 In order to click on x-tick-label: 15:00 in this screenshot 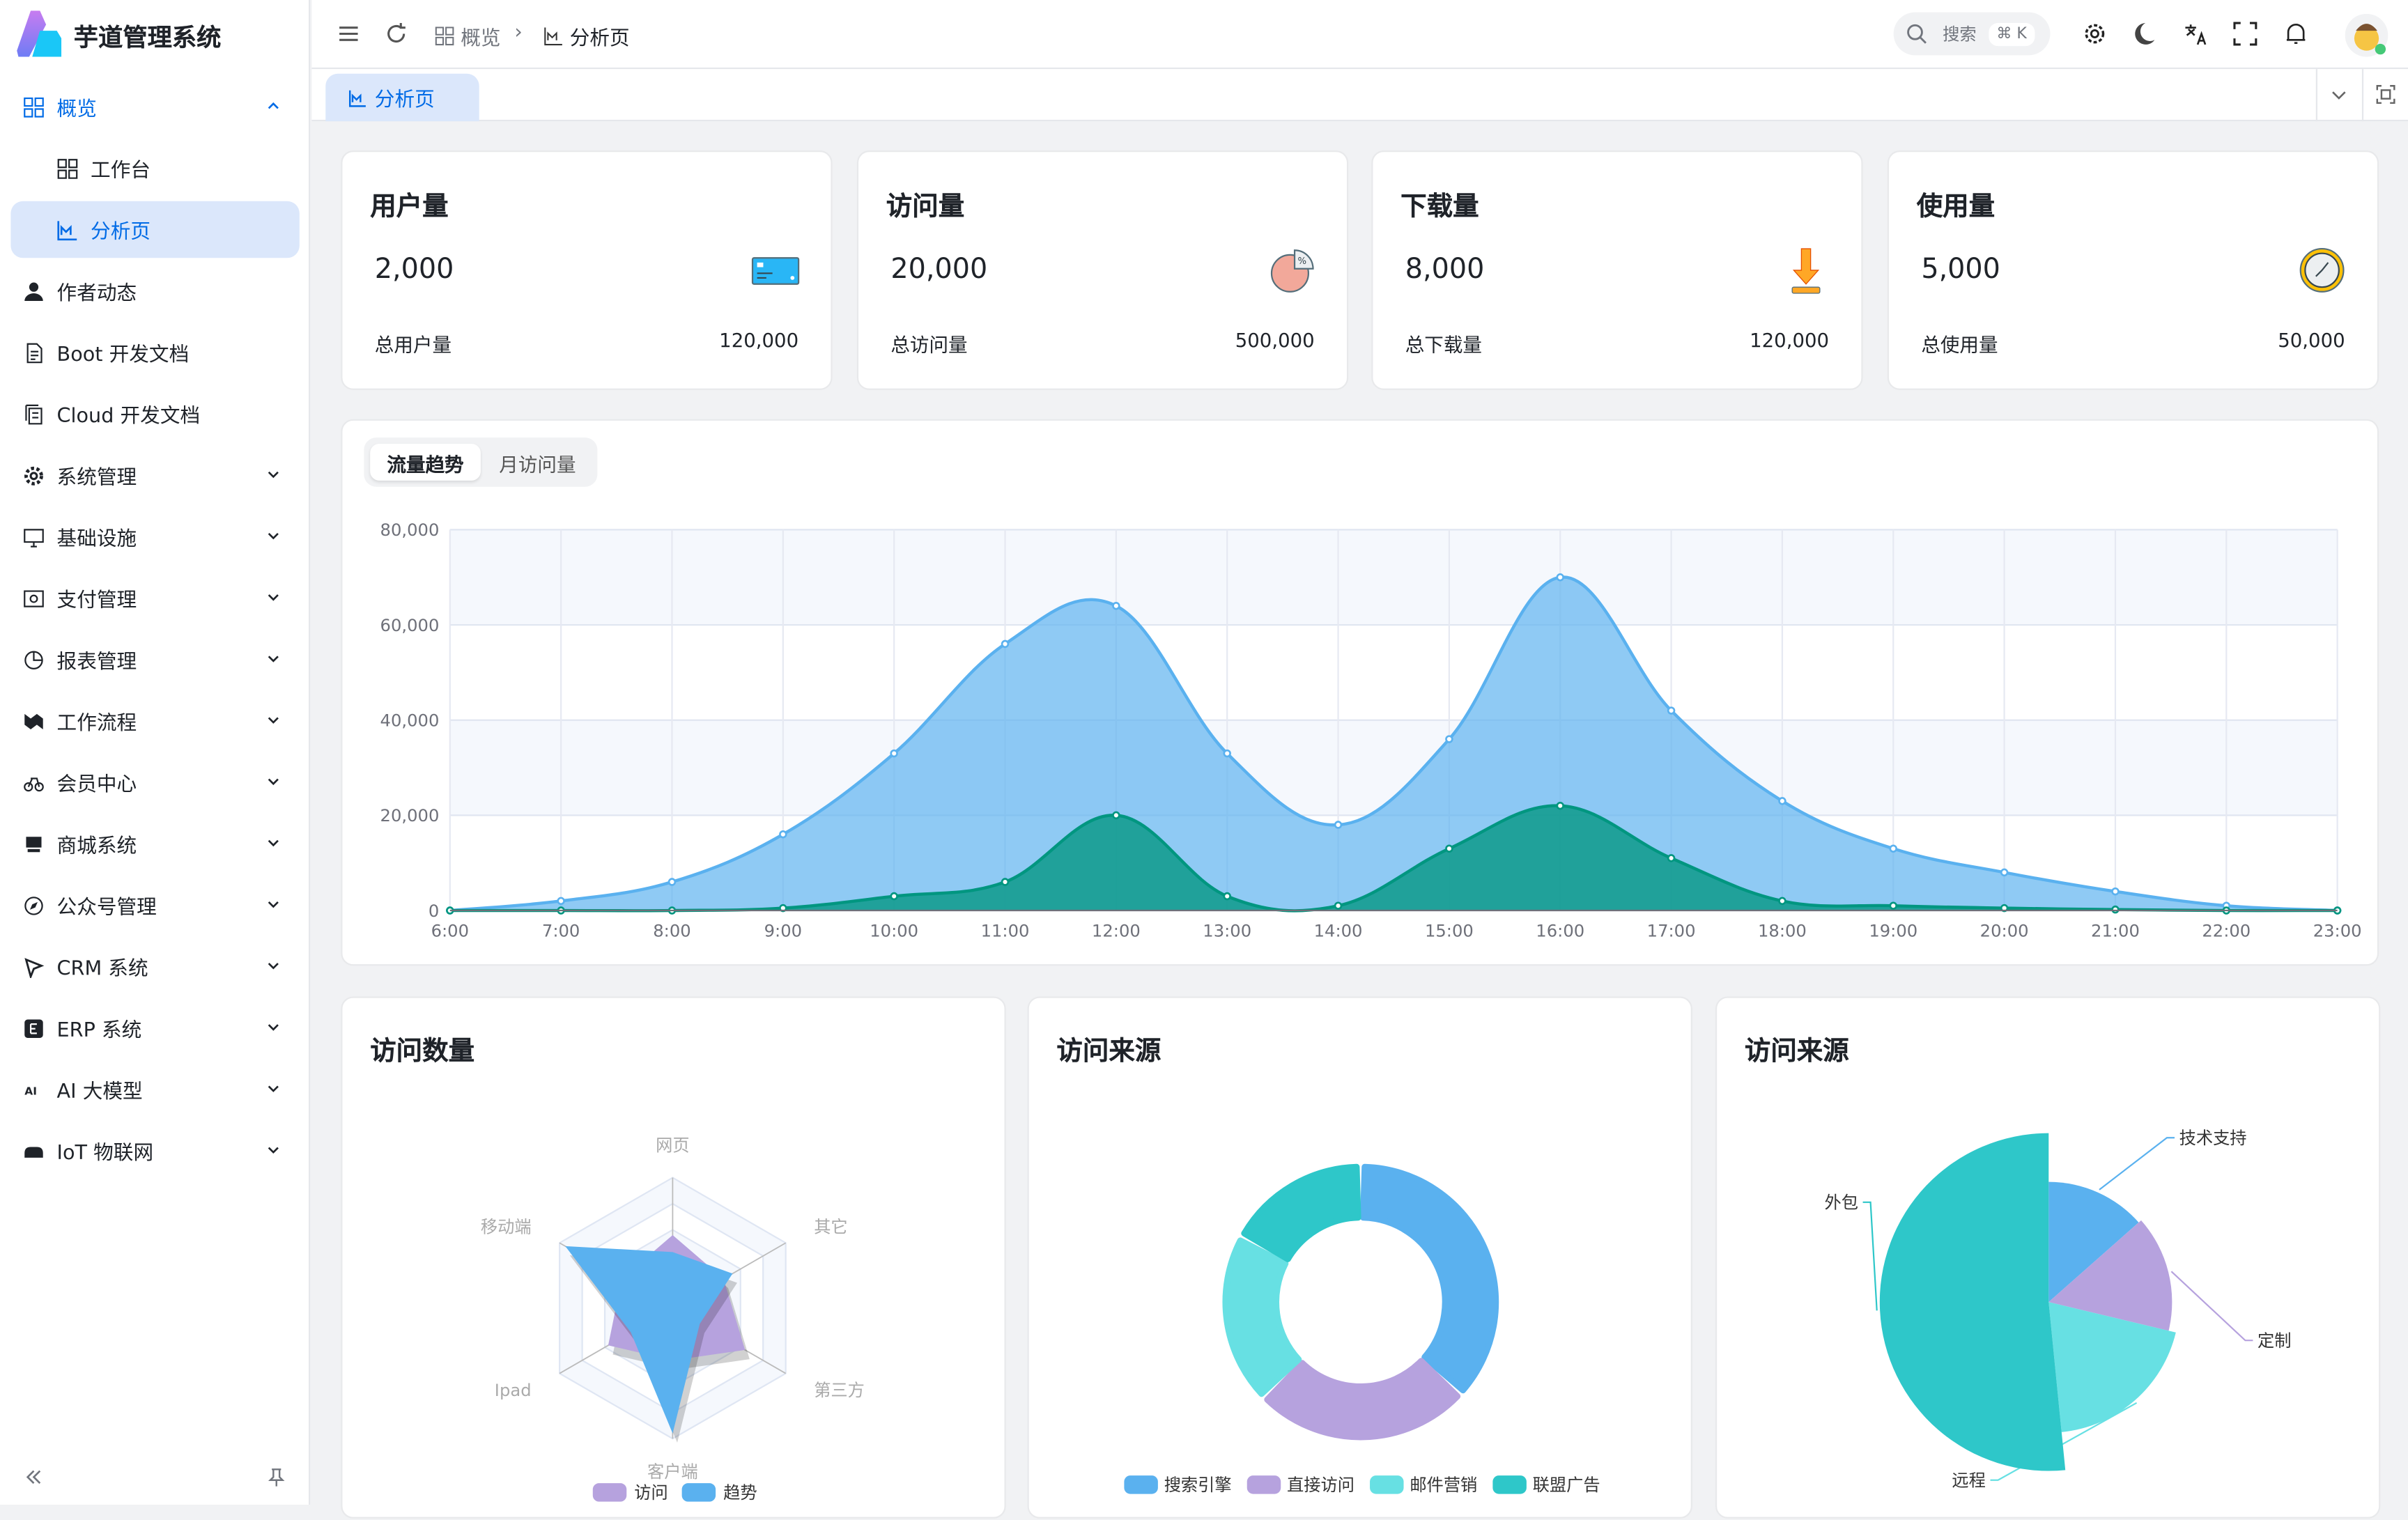, I will do `click(1449, 931)`.